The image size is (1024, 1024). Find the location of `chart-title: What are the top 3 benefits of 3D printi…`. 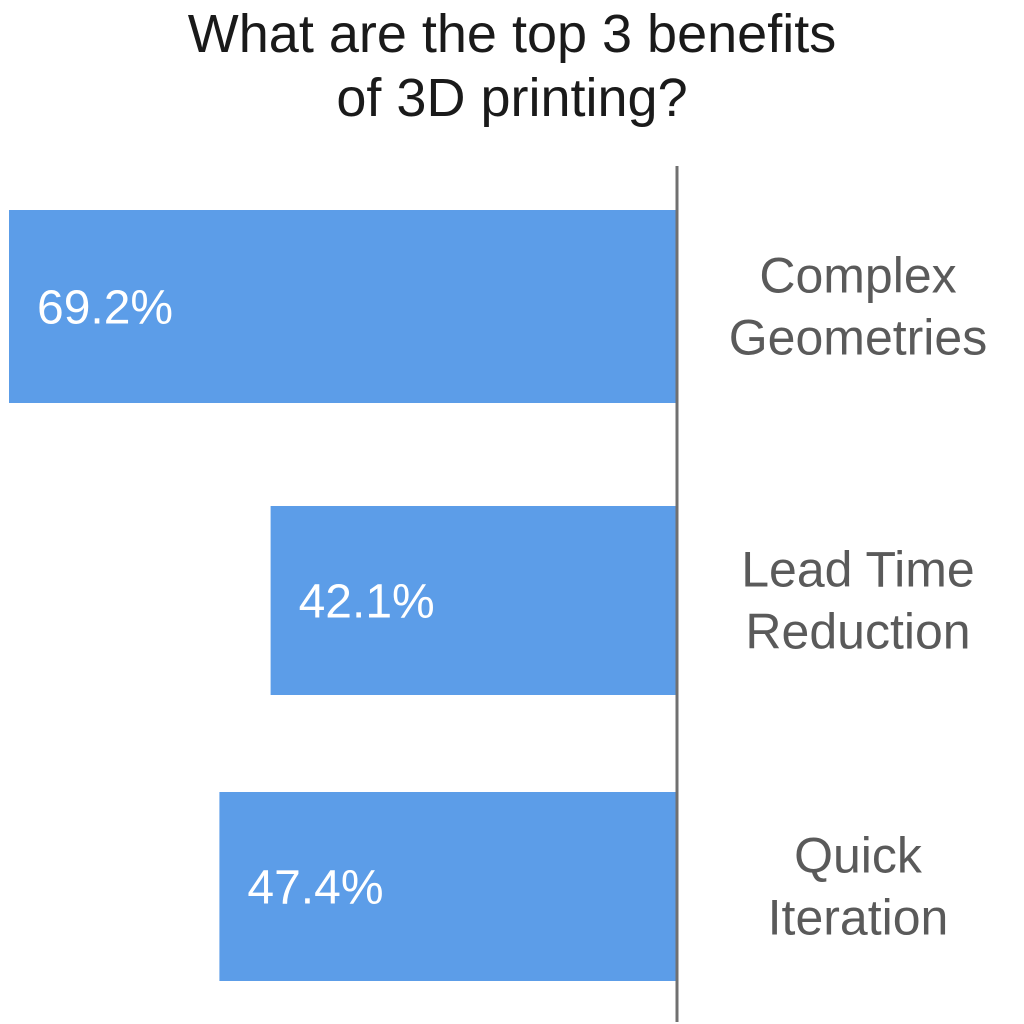

chart-title: What are the top 3 benefits of 3D printi… is located at coordinates (512, 65).